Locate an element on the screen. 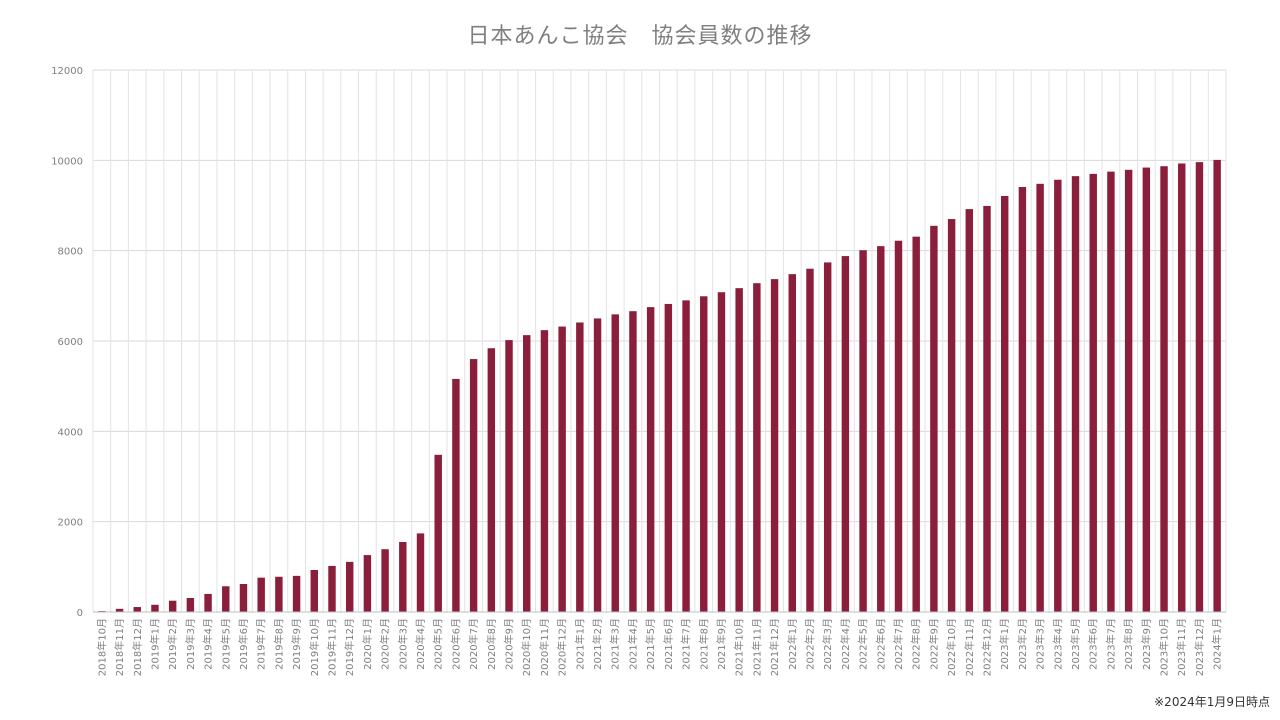 This screenshot has width=1280, height=720. chart-title: 日本あんこ協会 協会員数の推移 is located at coordinates (640, 36).